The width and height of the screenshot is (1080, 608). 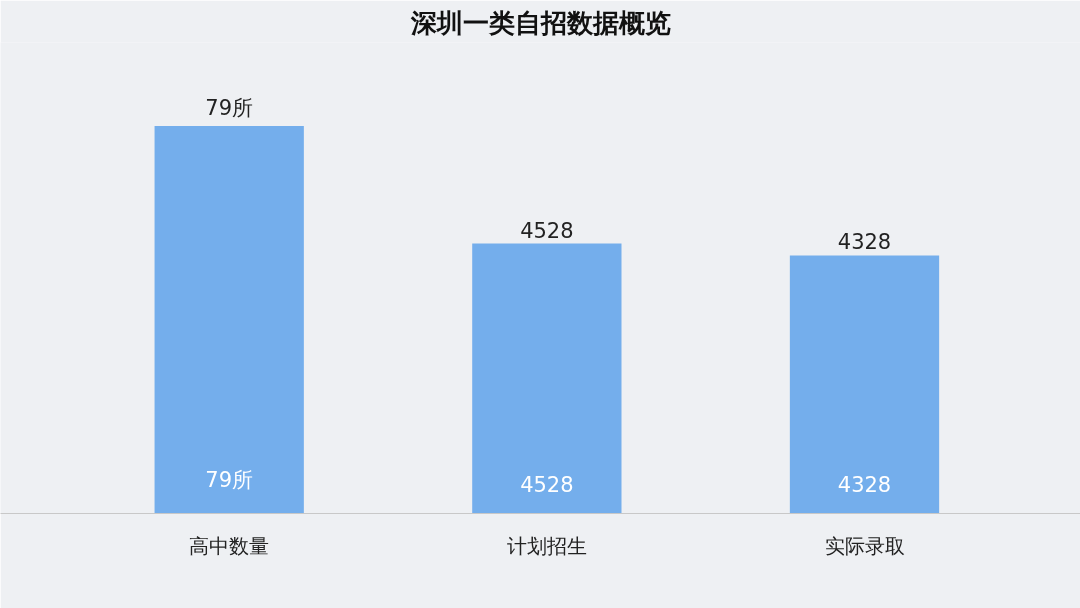 I want to click on data-label: 4328, so click(x=864, y=242).